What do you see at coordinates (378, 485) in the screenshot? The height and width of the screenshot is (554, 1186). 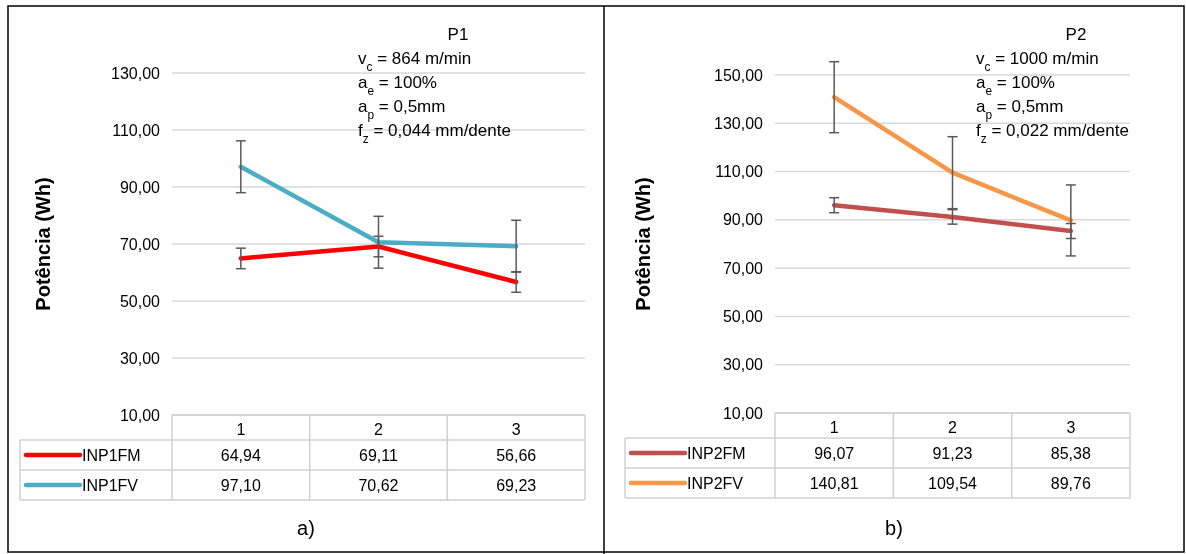 I see `data-label: 70,62` at bounding box center [378, 485].